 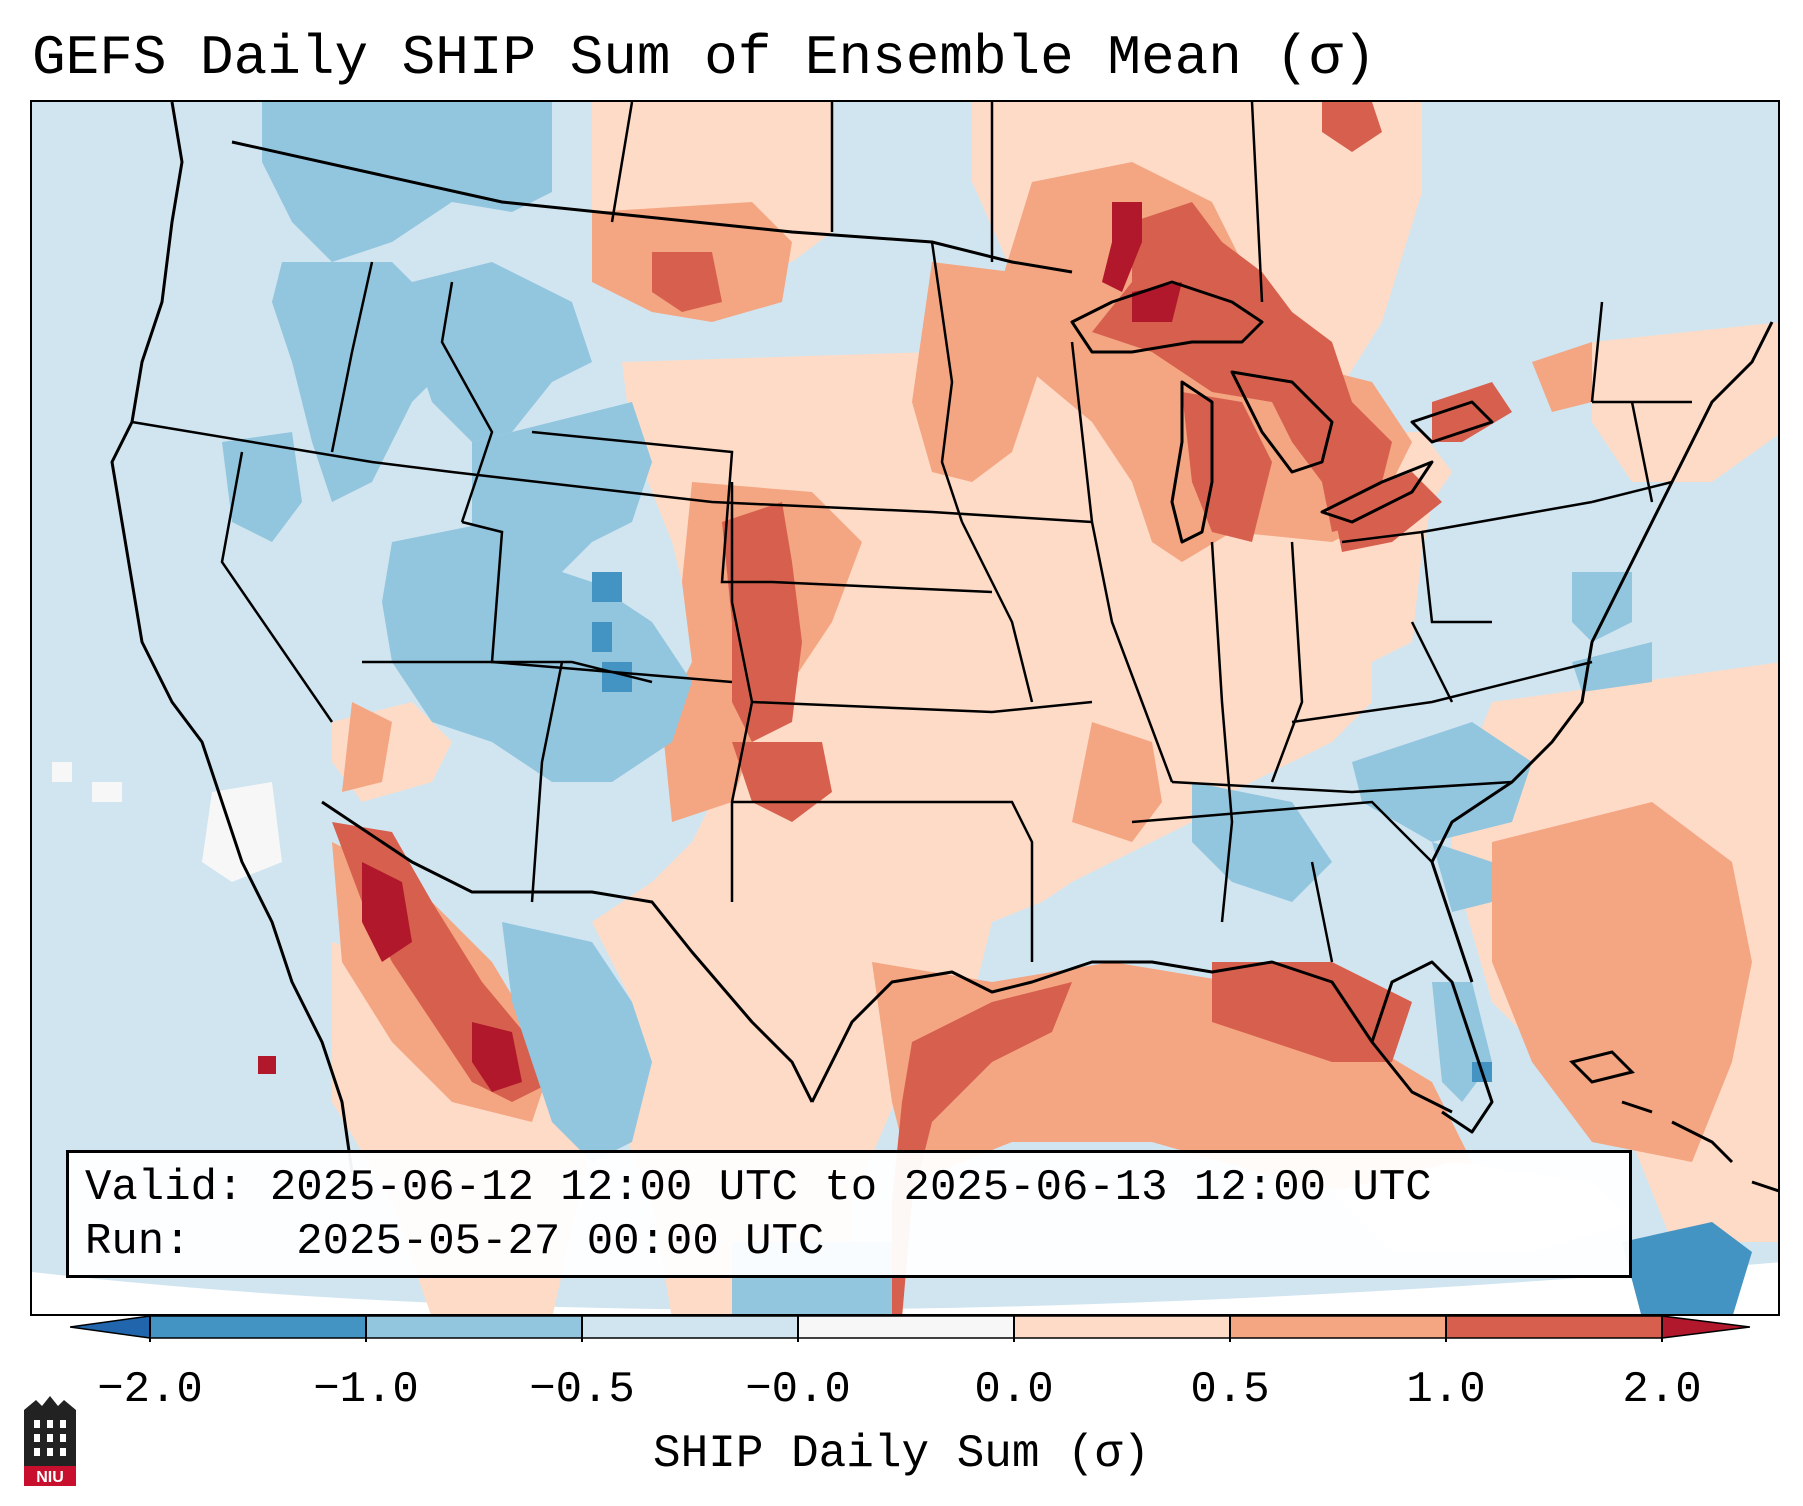 I want to click on colorbar-tick-label: 0.5, so click(x=1230, y=1390).